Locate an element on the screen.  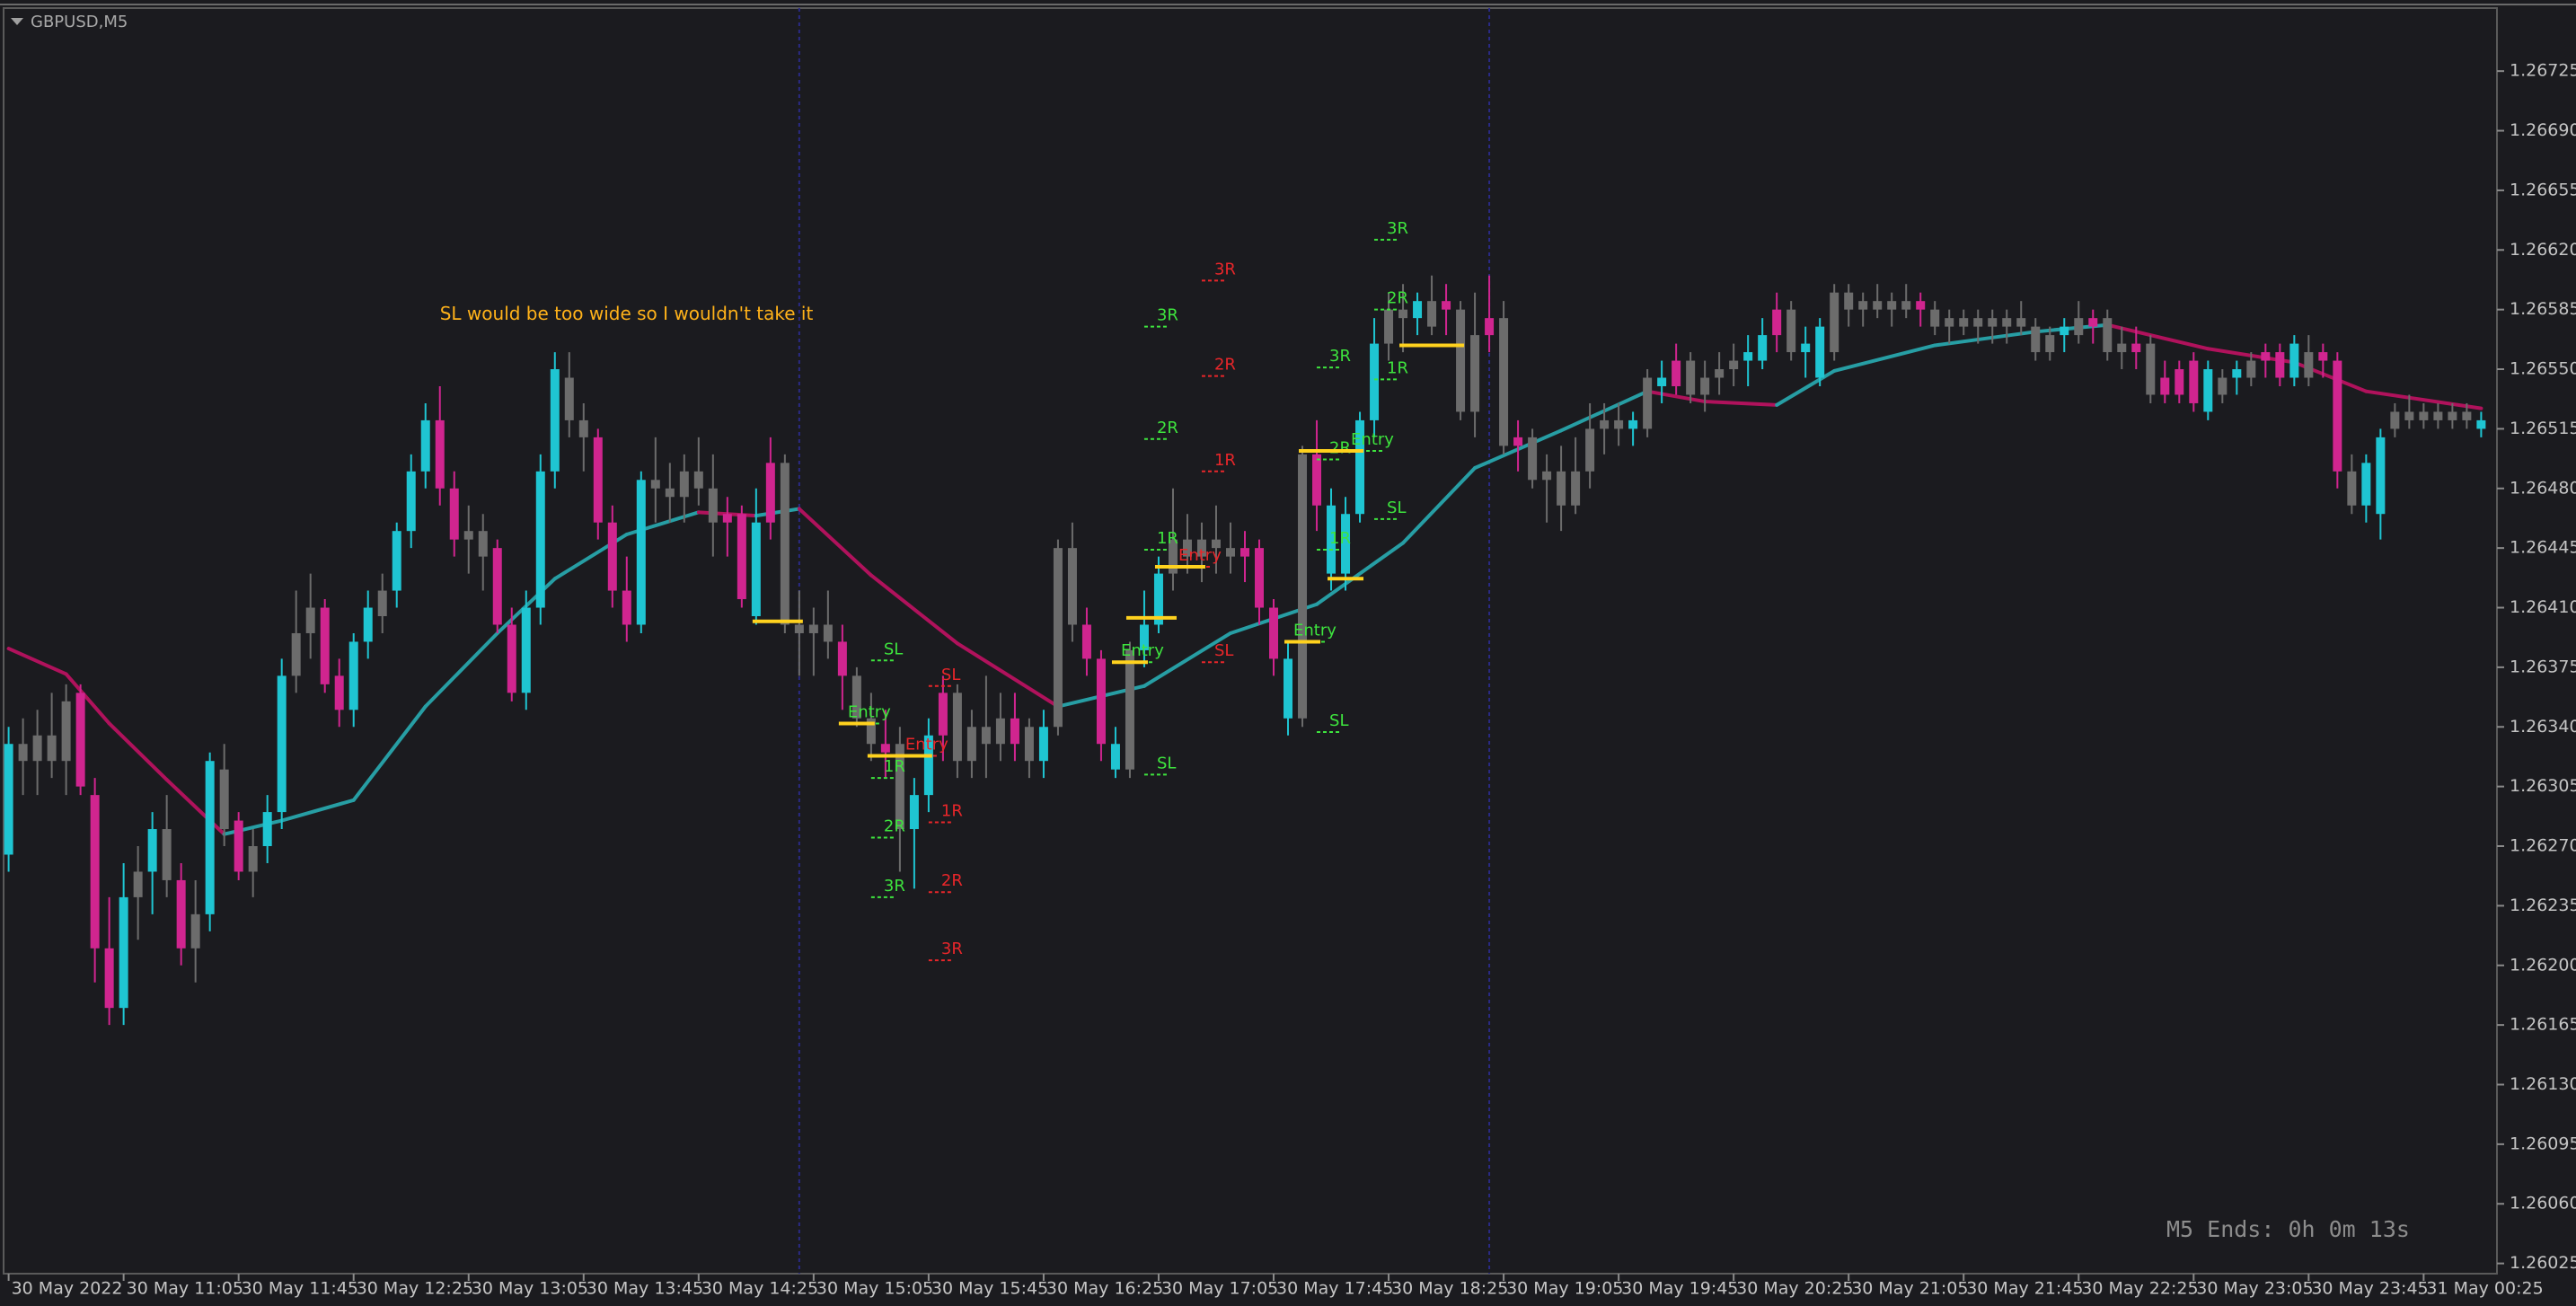
y-tick-label: 1.26410 is located at coordinates (2543, 607).